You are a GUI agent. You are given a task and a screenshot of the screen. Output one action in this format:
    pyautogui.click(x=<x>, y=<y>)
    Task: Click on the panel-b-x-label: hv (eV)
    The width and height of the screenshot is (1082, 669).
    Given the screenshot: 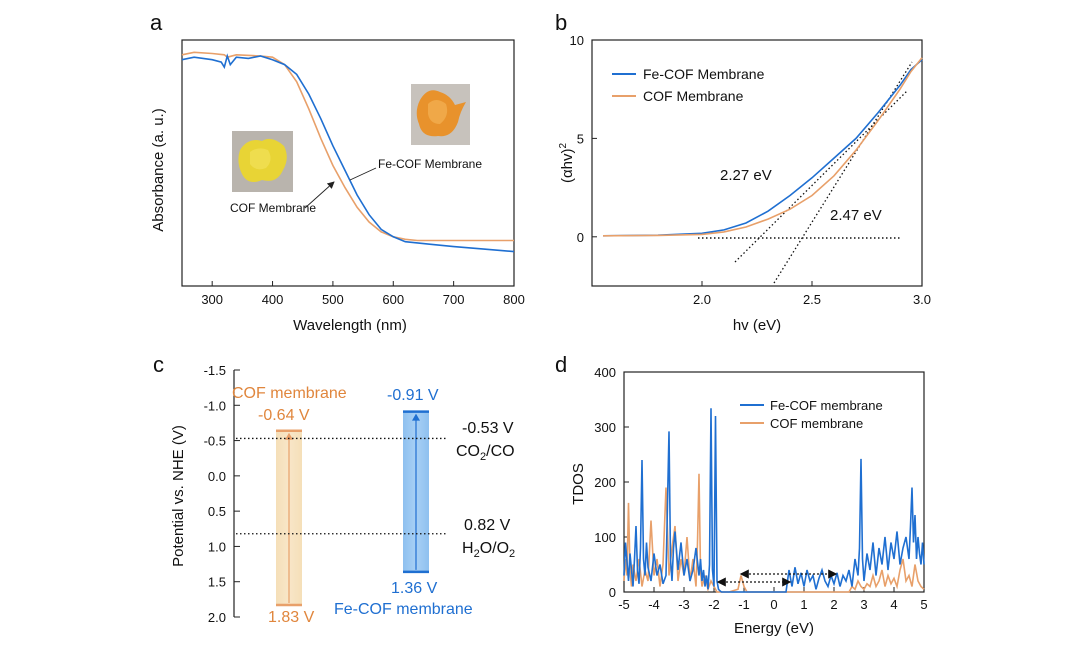 What is the action you would take?
    pyautogui.click(x=757, y=325)
    